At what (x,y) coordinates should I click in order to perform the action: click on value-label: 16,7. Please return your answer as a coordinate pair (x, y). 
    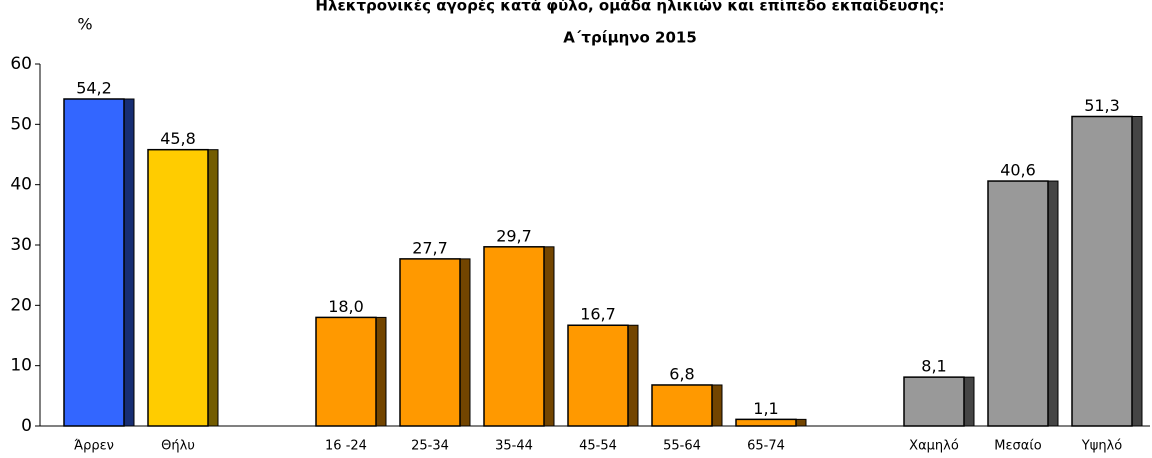
    Looking at the image, I should click on (598, 314).